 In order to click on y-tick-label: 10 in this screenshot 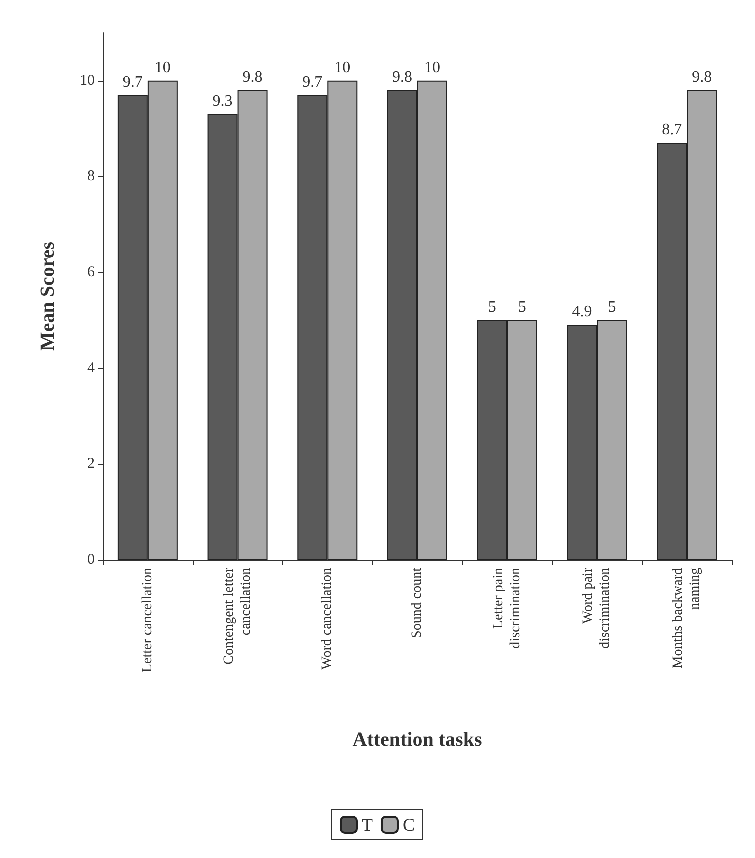, I will do `click(87, 80)`.